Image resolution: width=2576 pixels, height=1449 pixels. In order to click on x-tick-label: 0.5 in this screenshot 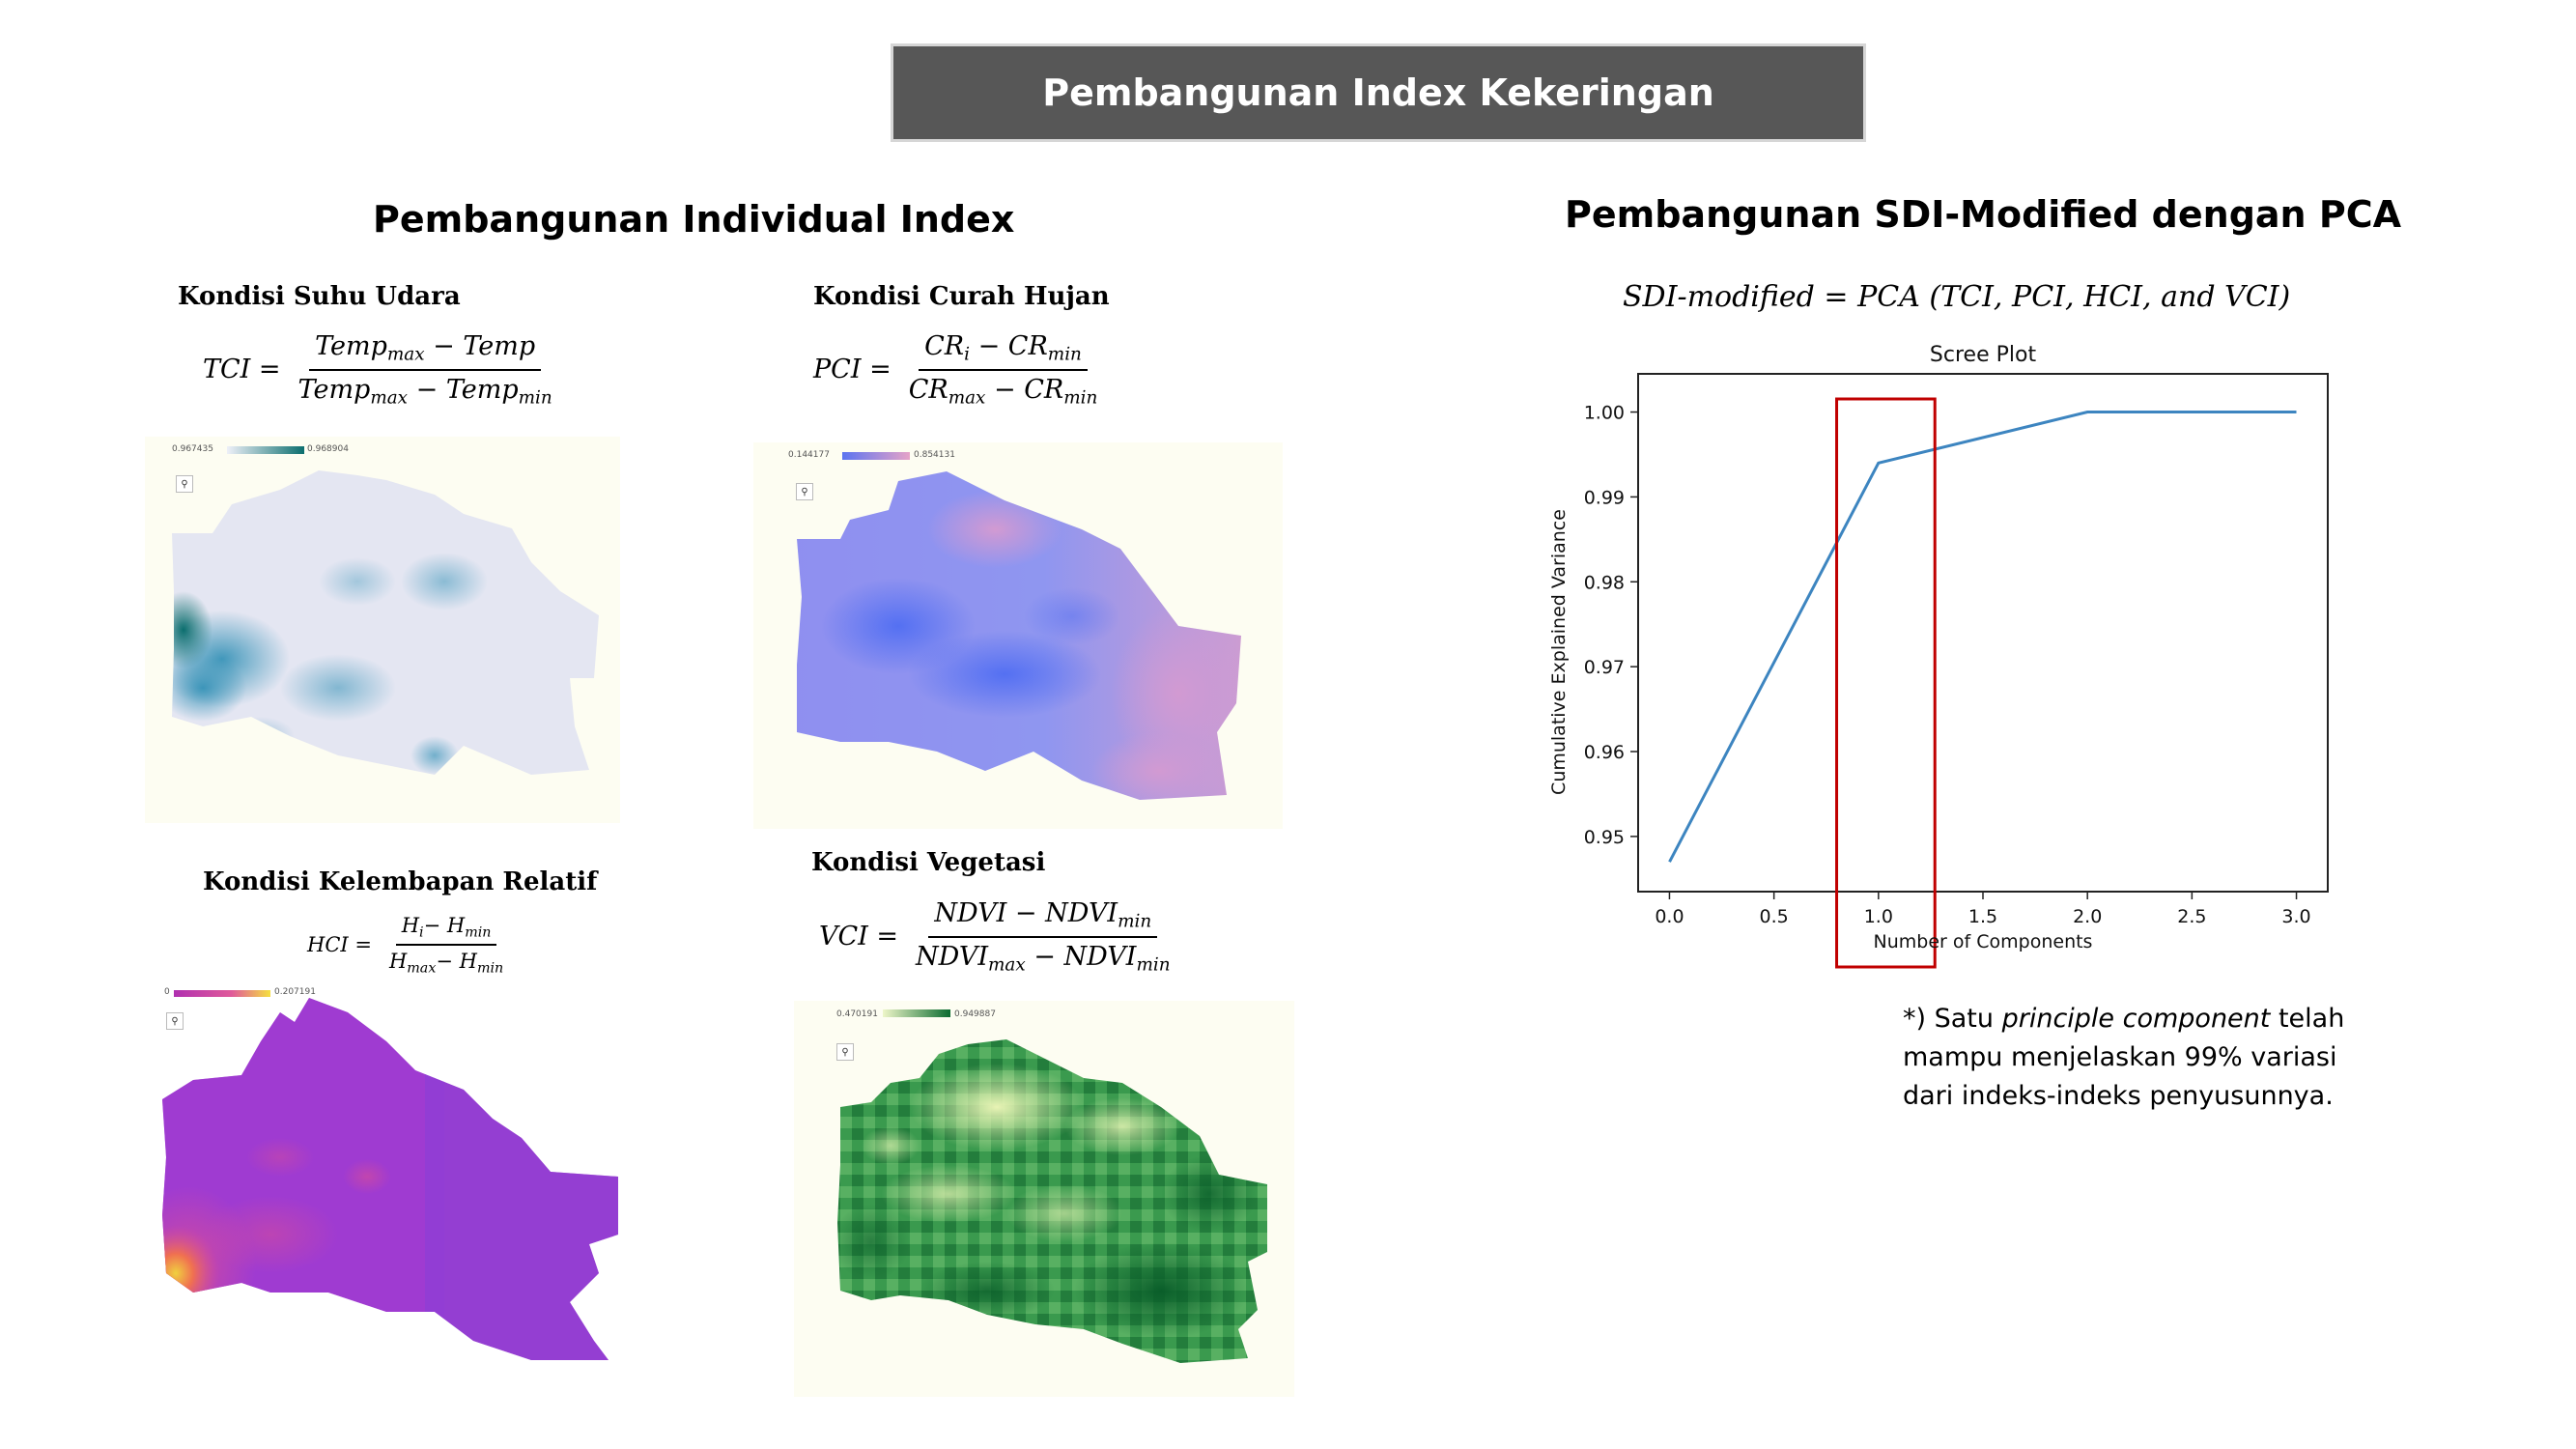, I will do `click(1774, 916)`.